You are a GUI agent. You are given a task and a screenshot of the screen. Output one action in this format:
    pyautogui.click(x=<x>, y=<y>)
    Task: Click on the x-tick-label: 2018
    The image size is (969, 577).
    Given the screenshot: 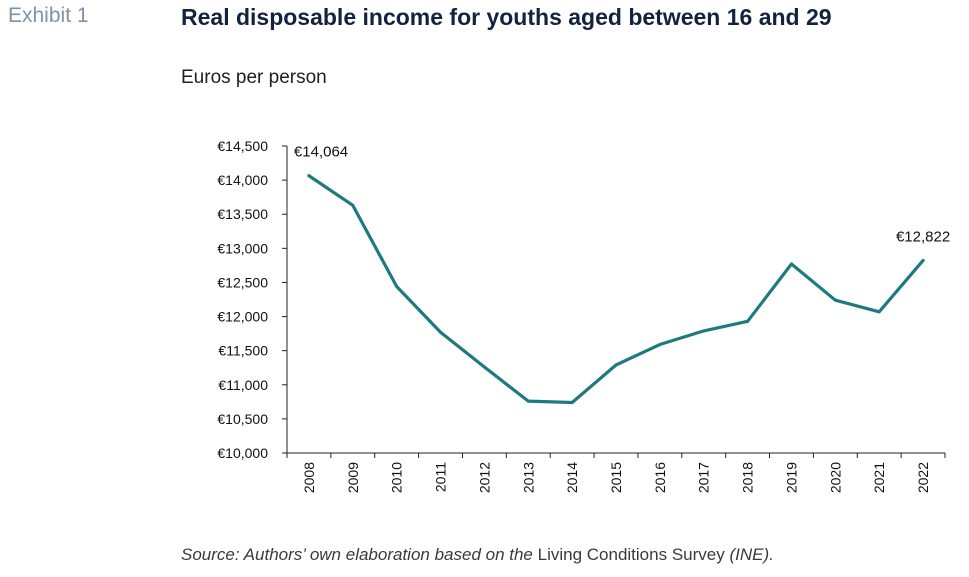 What is the action you would take?
    pyautogui.click(x=748, y=477)
    